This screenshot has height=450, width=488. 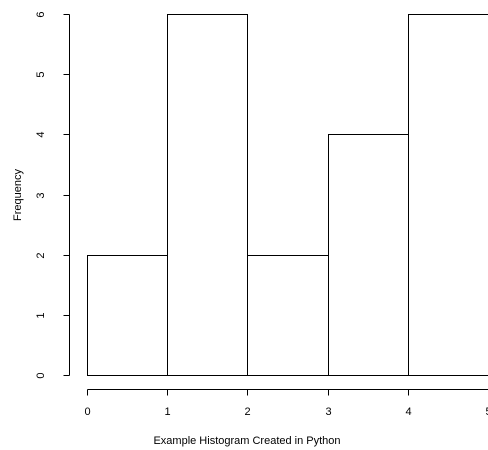 What do you see at coordinates (41, 255) in the screenshot?
I see `y-tick-label: 2` at bounding box center [41, 255].